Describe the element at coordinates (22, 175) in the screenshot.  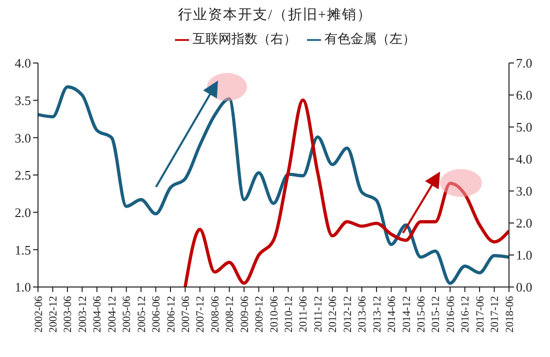
I see `y-tick-label: 2.5` at that location.